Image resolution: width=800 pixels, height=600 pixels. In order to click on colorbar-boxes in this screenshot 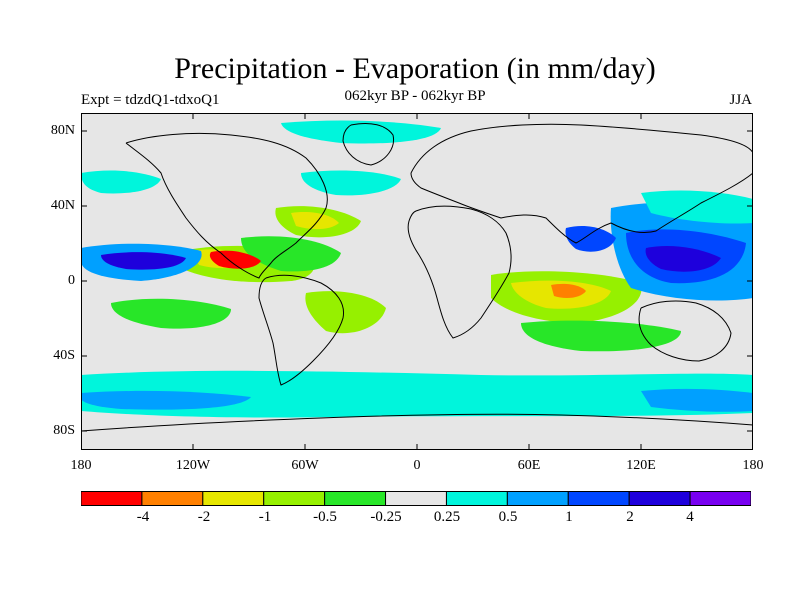, I will do `click(416, 498)`.